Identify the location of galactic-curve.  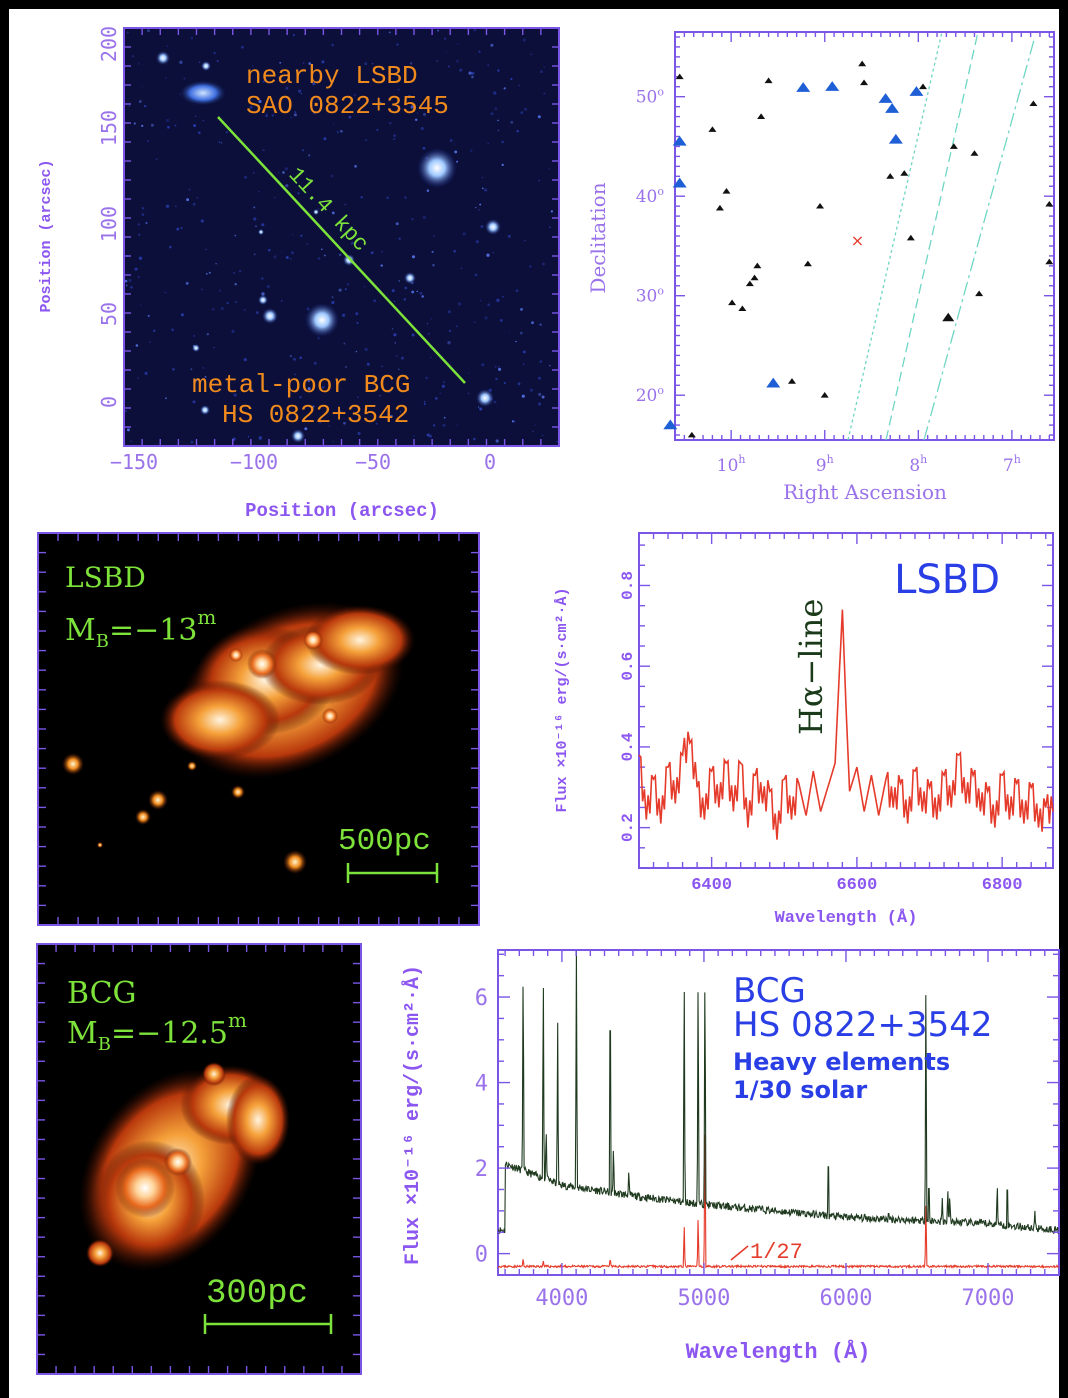
(932, 236).